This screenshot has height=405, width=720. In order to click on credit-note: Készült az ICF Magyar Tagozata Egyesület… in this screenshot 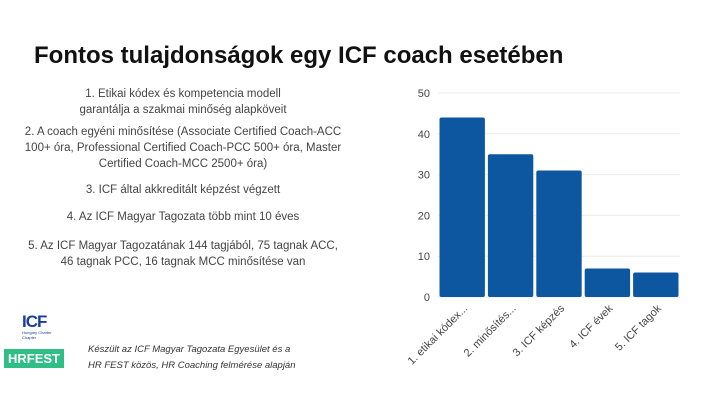, I will do `click(192, 358)`.